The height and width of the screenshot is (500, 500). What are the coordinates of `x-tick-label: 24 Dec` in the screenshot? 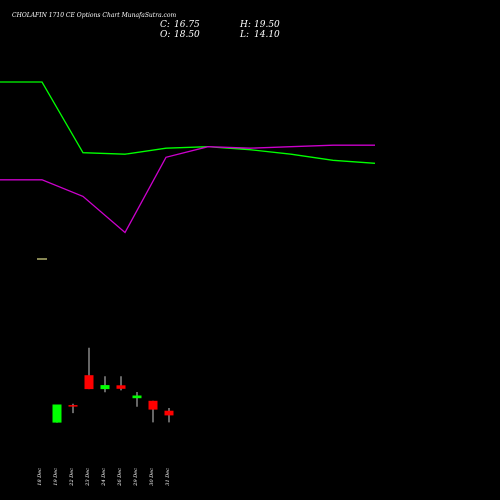 It's located at (104, 477).